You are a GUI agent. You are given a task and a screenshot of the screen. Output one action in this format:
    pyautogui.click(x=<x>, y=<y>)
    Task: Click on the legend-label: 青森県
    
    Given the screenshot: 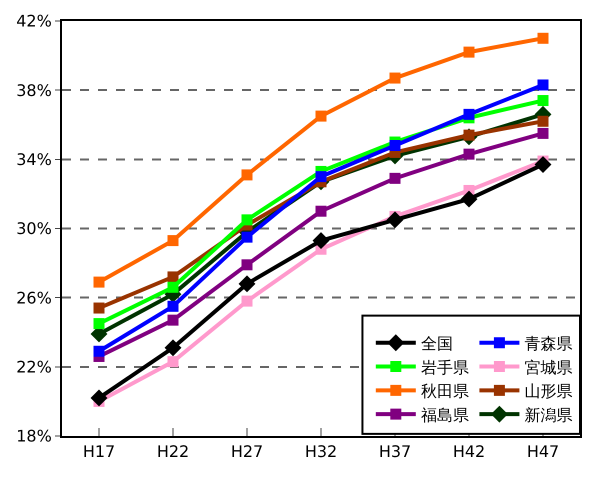 What is the action you would take?
    pyautogui.click(x=548, y=343)
    